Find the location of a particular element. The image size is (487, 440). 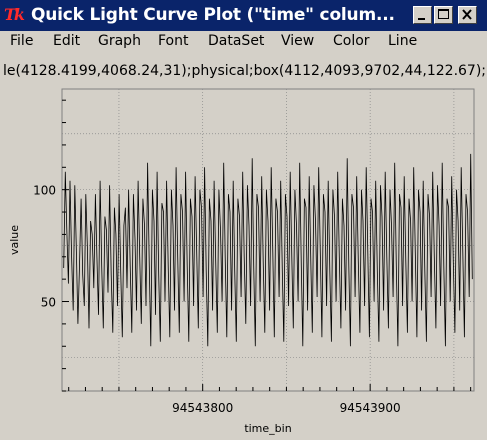

maximize-icon is located at coordinates (443, 15).